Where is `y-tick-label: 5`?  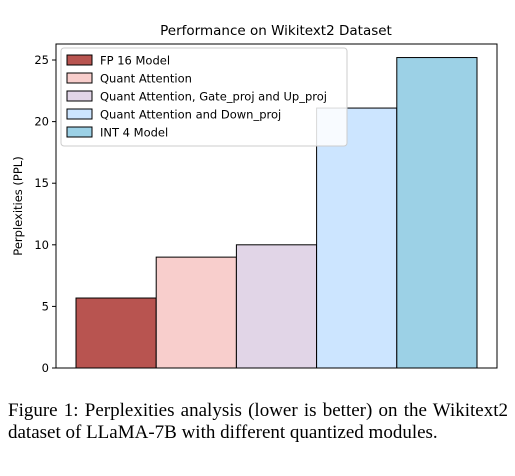
y-tick-label: 5 is located at coordinates (45, 306).